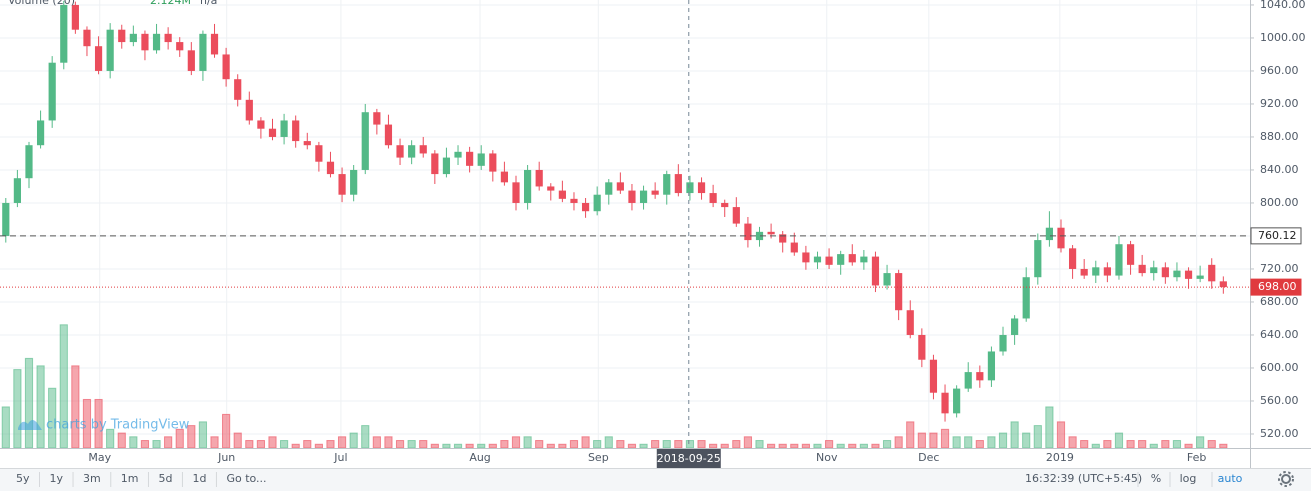 The width and height of the screenshot is (1311, 495). I want to click on gear-teeth, so click(1286, 479).